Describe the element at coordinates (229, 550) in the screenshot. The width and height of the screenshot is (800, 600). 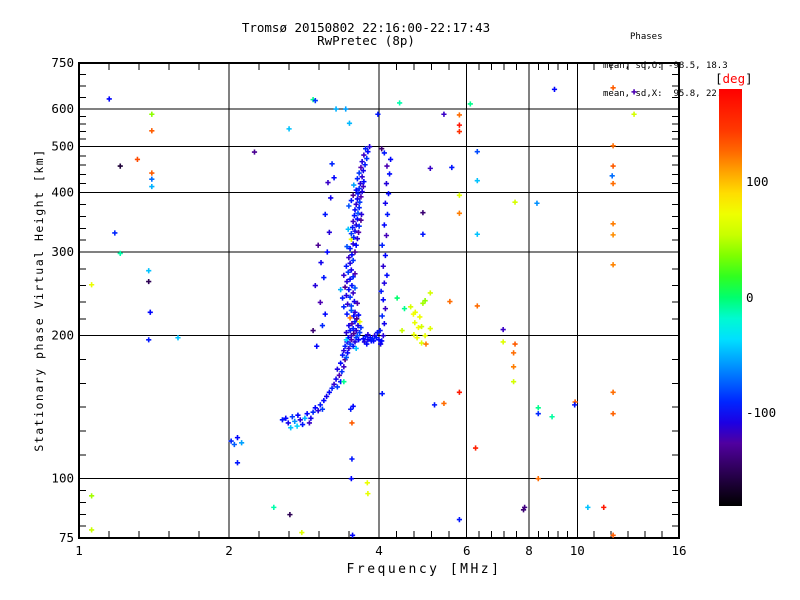
I see `x-tick-label: 2` at that location.